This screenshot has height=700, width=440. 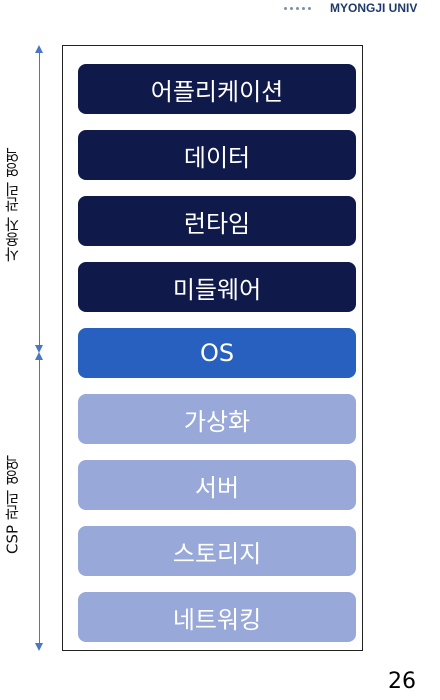 What do you see at coordinates (39, 647) in the screenshot?
I see `csp-region-arrow-bottom` at bounding box center [39, 647].